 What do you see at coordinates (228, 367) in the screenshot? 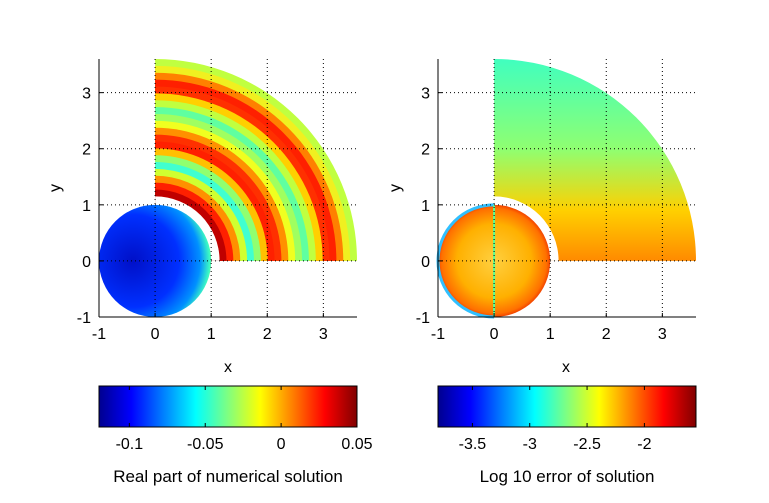
I see `left-xlabel: x` at bounding box center [228, 367].